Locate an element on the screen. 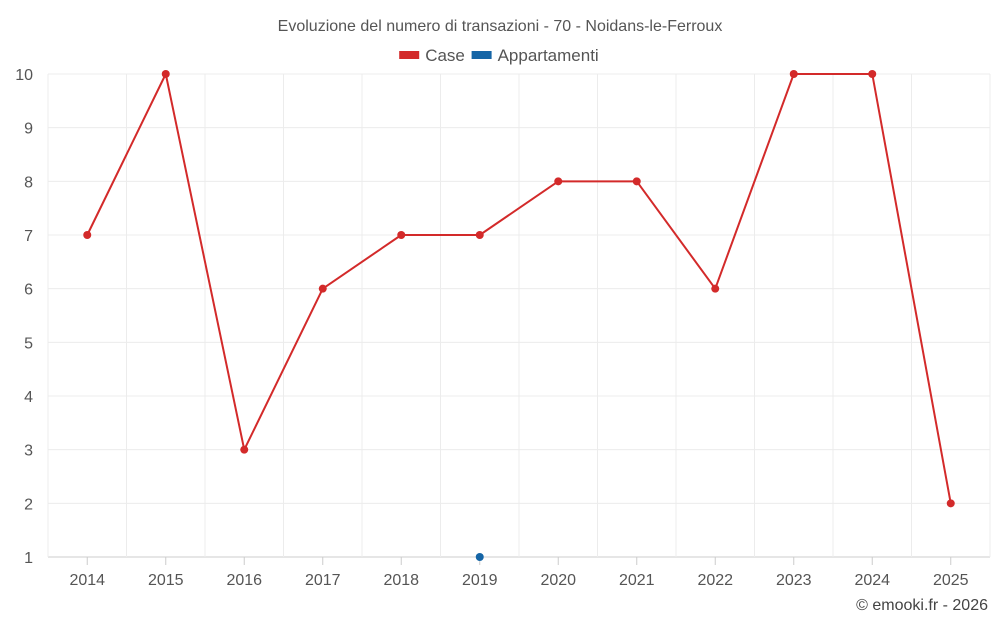 This screenshot has height=625, width=1000. x-tick-label: 2024 is located at coordinates (872, 580).